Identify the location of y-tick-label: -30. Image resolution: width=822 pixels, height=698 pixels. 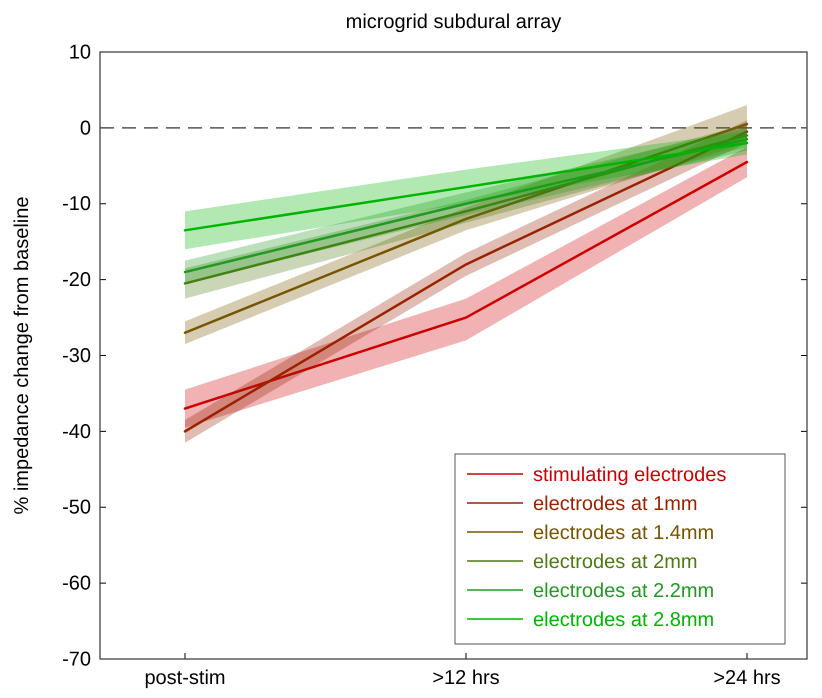
(76, 355).